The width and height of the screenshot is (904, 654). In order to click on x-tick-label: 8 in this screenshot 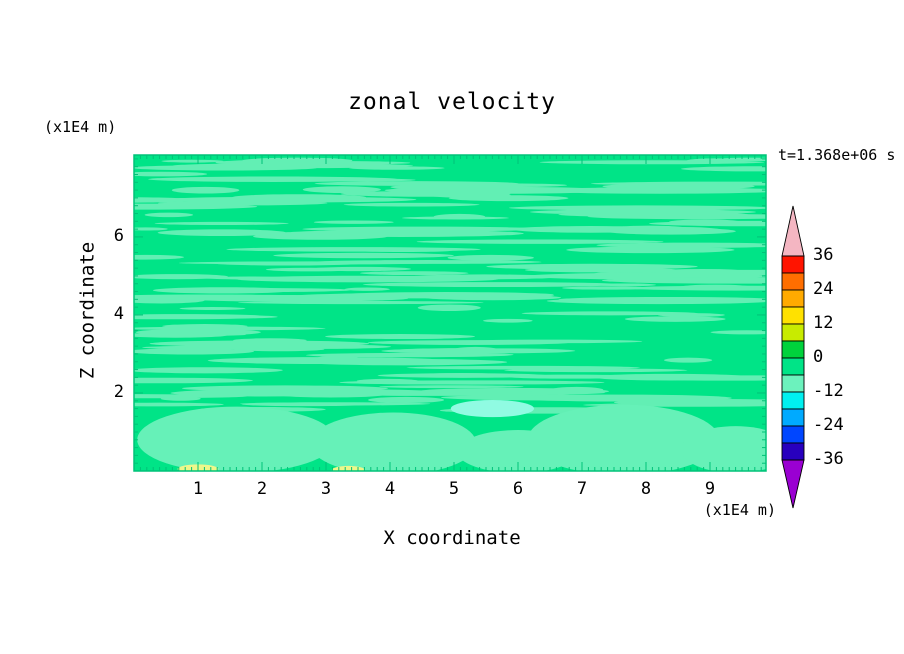, I will do `click(646, 489)`.